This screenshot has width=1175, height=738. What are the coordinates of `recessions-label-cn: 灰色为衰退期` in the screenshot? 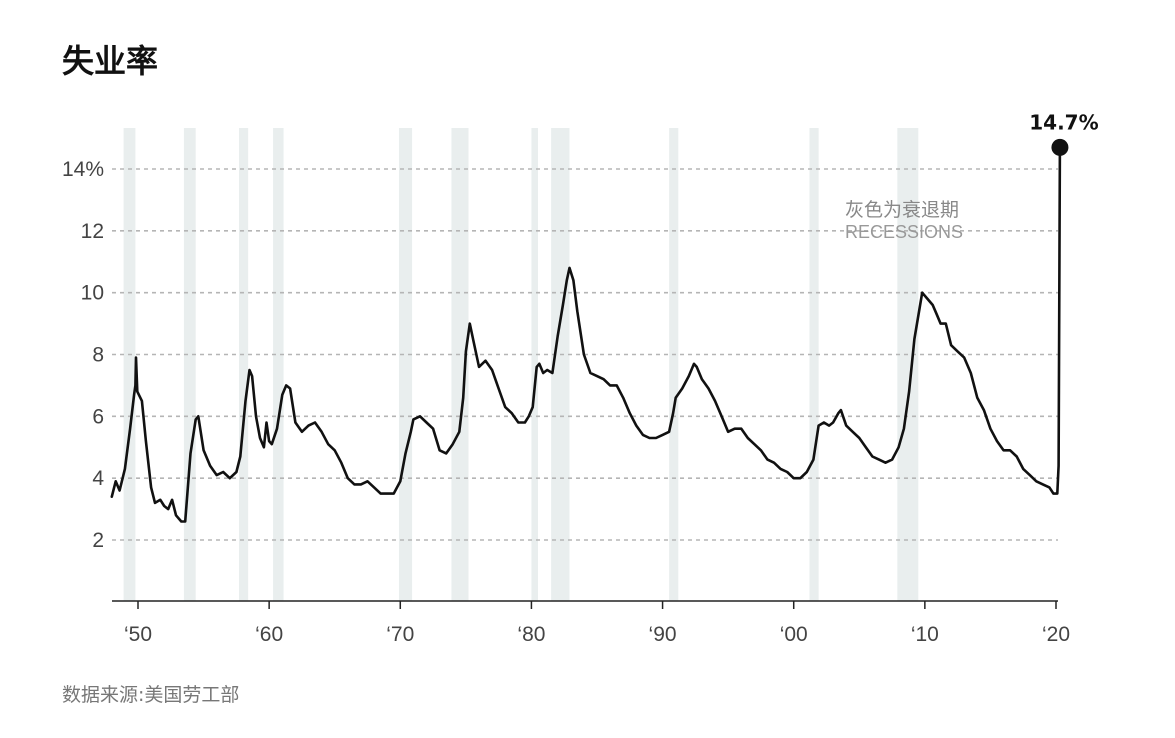 It's located at (902, 210).